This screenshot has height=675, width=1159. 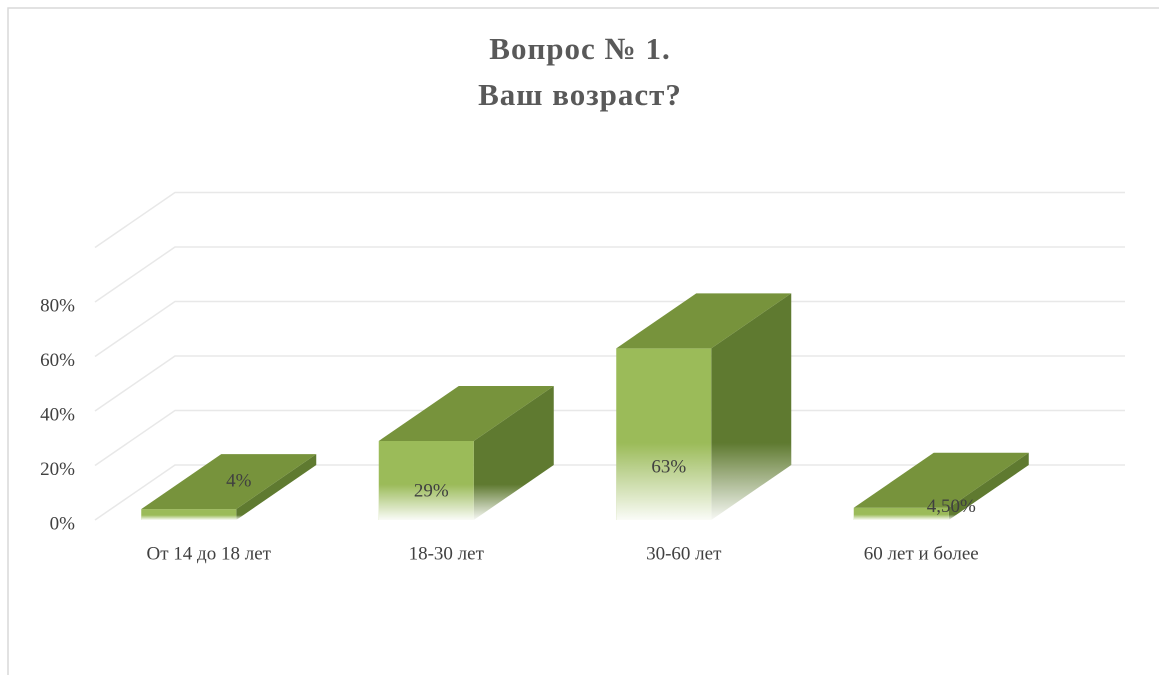 What do you see at coordinates (63, 523) in the screenshot?
I see `y-tick-label: 0%` at bounding box center [63, 523].